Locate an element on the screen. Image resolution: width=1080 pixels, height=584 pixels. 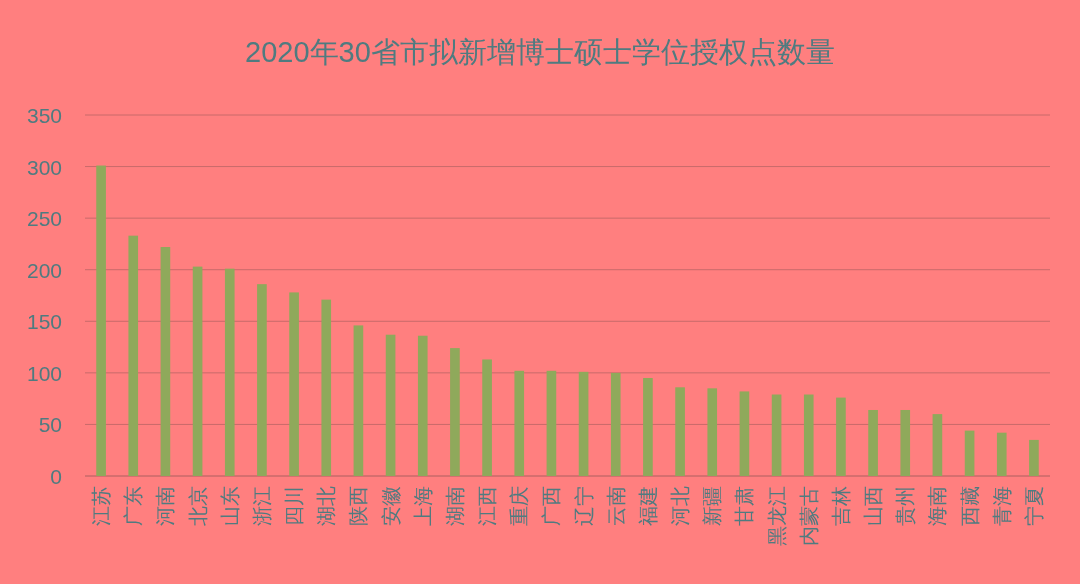
x-tick-label: 浙江 is located at coordinates (261, 506).